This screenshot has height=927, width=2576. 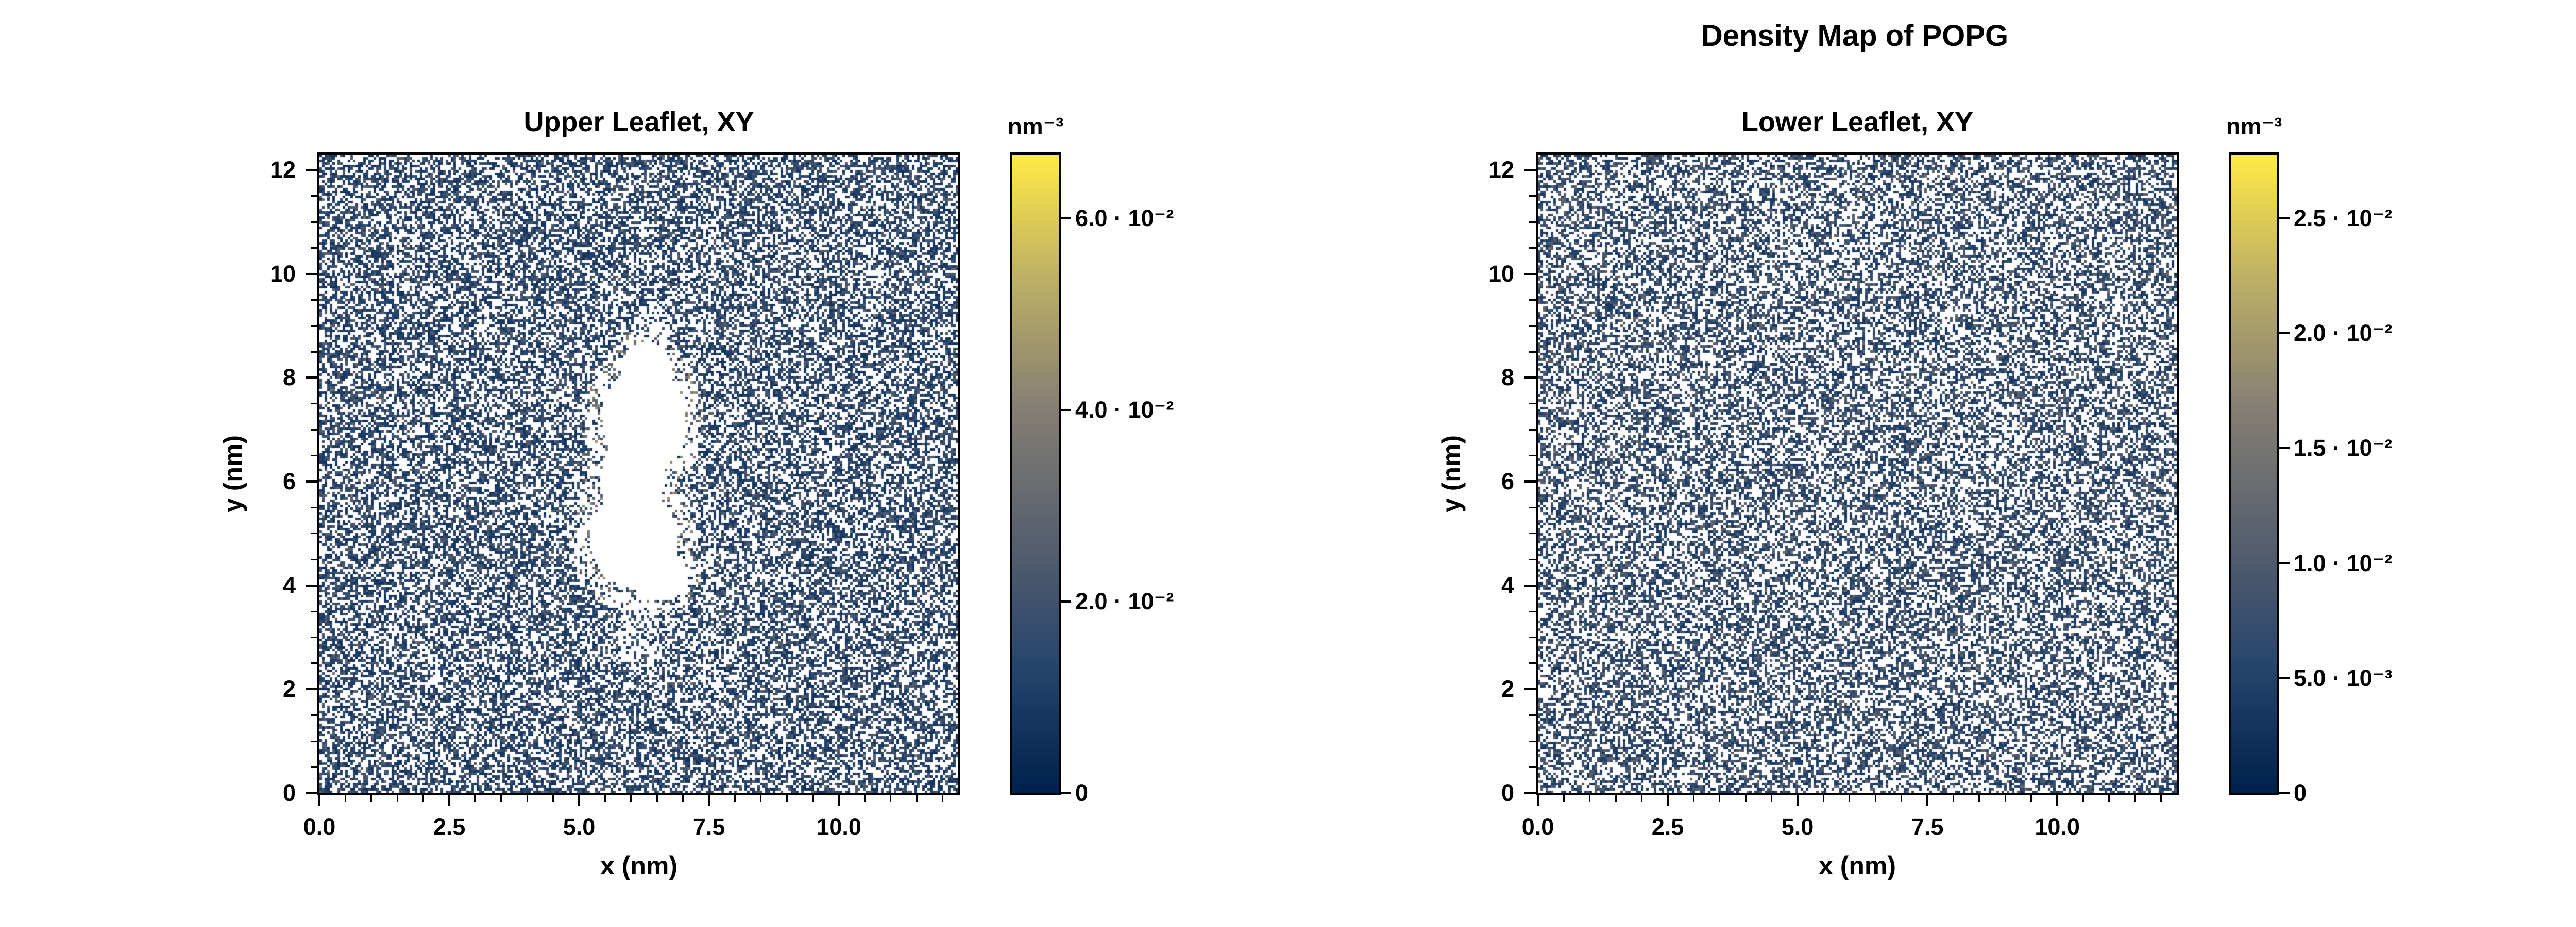 I want to click on lower-leaflet-colorbar-gradient, so click(x=2254, y=473).